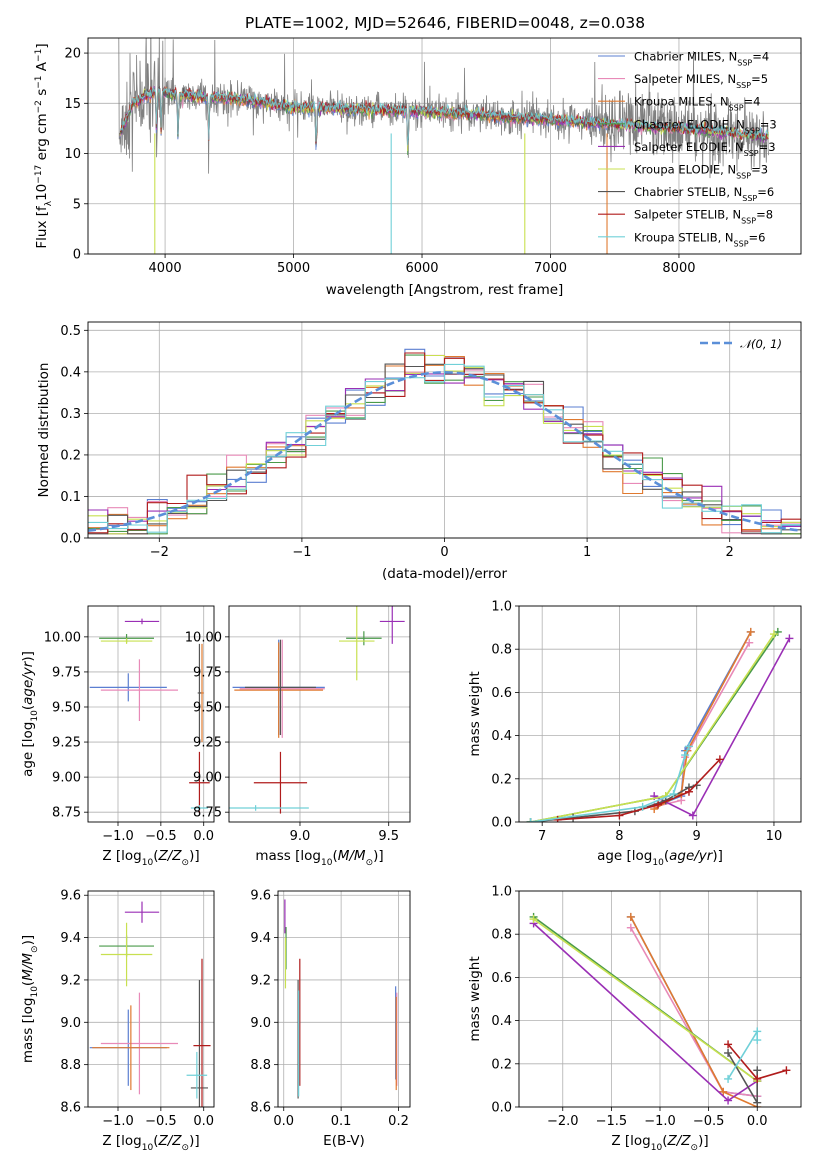  What do you see at coordinates (757, 237) in the screenshot?
I see `legend-count: =6` at bounding box center [757, 237].